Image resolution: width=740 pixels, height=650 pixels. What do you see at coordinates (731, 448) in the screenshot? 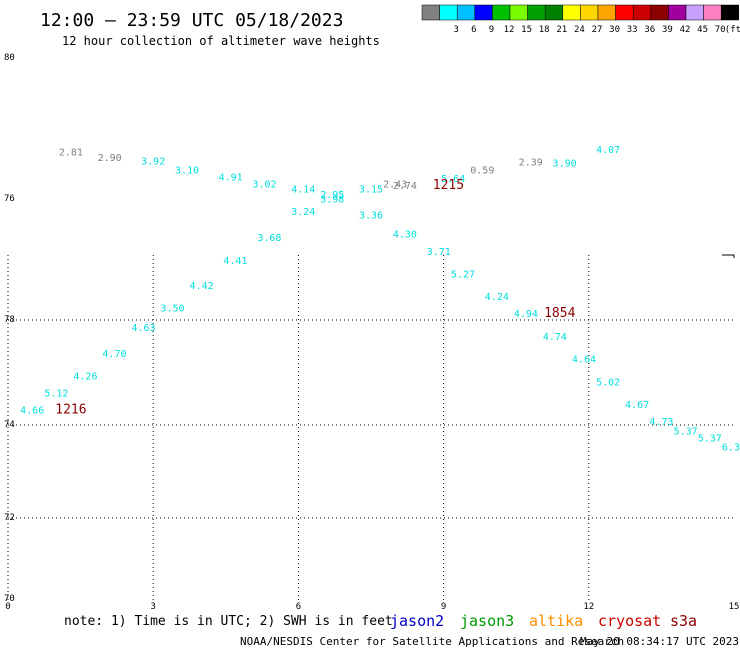
I see `data-point-label: 6.34` at bounding box center [731, 448].